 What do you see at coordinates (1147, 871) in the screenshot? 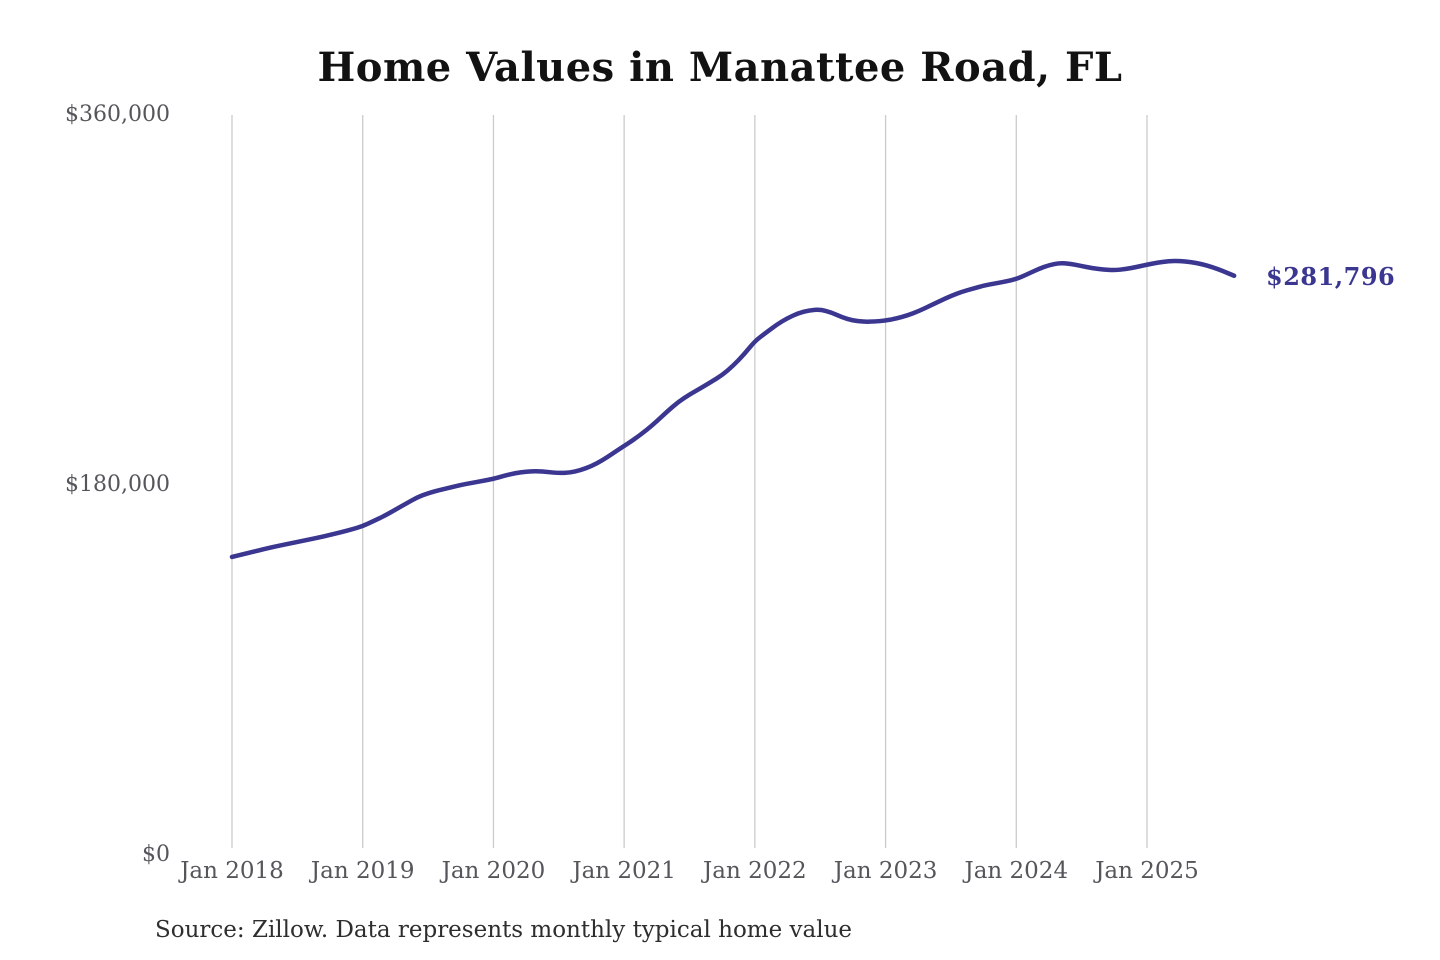
I see `x-axis-label: Jan 2025` at bounding box center [1147, 871].